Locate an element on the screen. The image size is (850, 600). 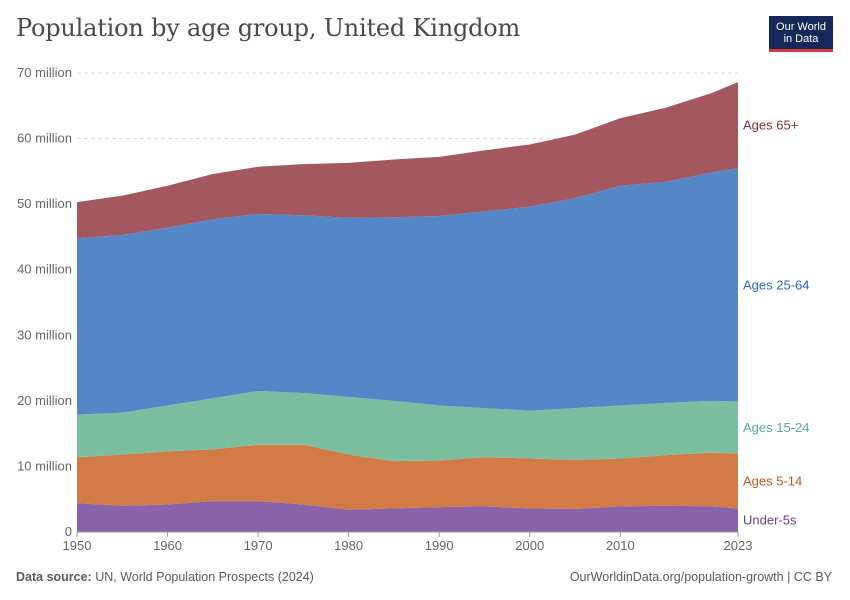
data-source-text: UN, World Population Prospects (2024) is located at coordinates (204, 577).